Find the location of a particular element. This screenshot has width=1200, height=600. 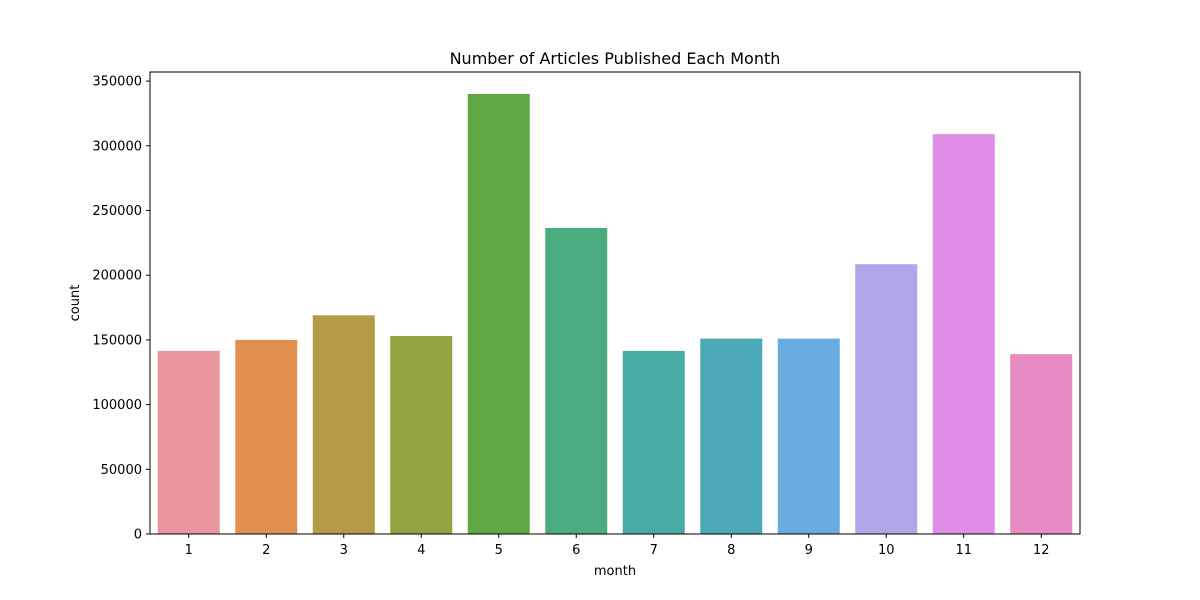

x-tick-label: 3 is located at coordinates (344, 550).